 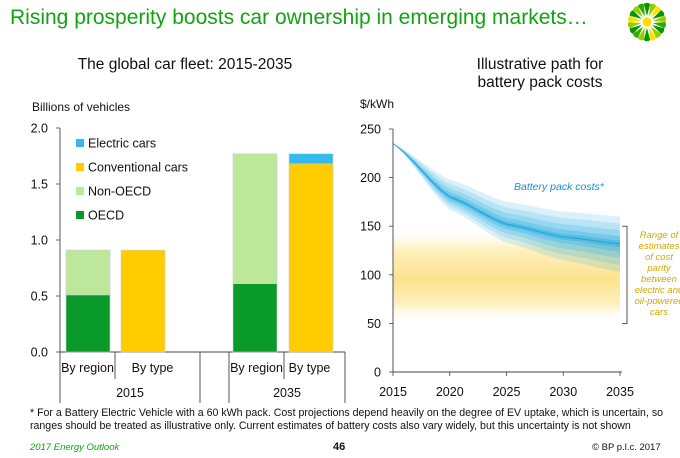 What do you see at coordinates (393, 392) in the screenshot?
I see `right-x-tick-label: 2015` at bounding box center [393, 392].